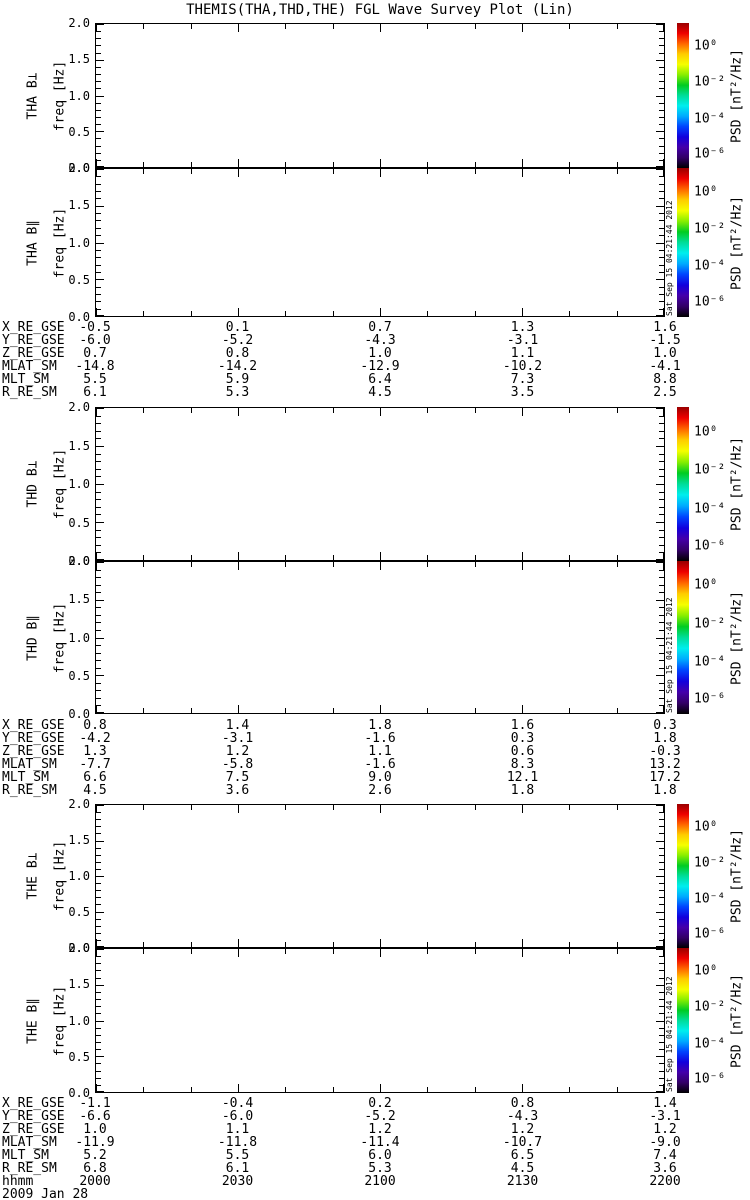  Describe the element at coordinates (18, 1181) in the screenshot. I see `time-axis-label: hhmm` at that location.